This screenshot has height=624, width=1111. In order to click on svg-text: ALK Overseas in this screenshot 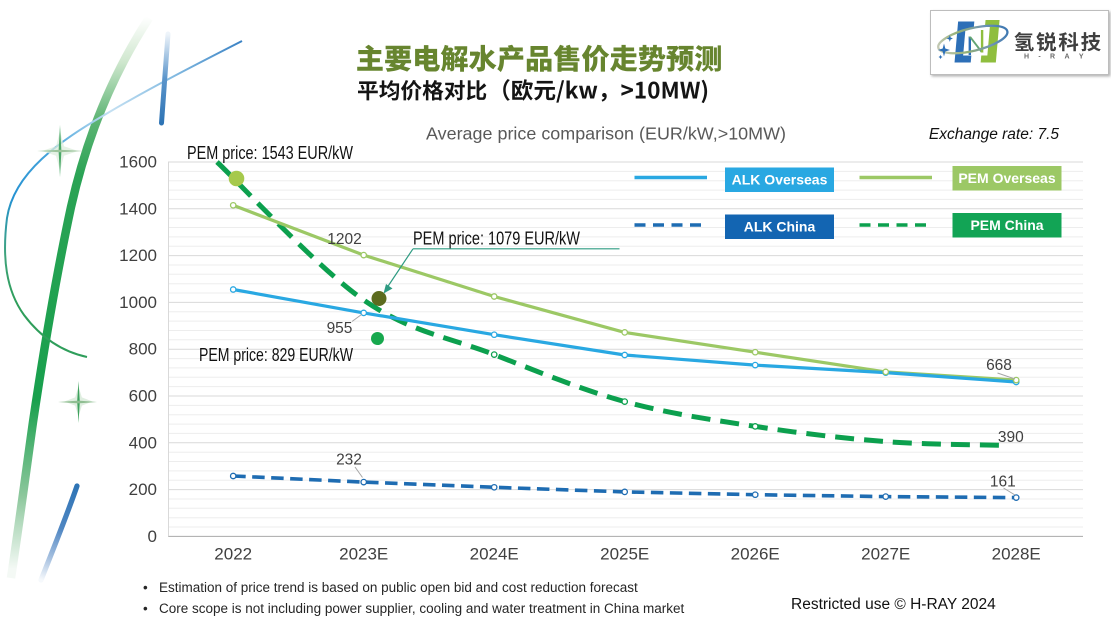, I will do `click(780, 180)`.